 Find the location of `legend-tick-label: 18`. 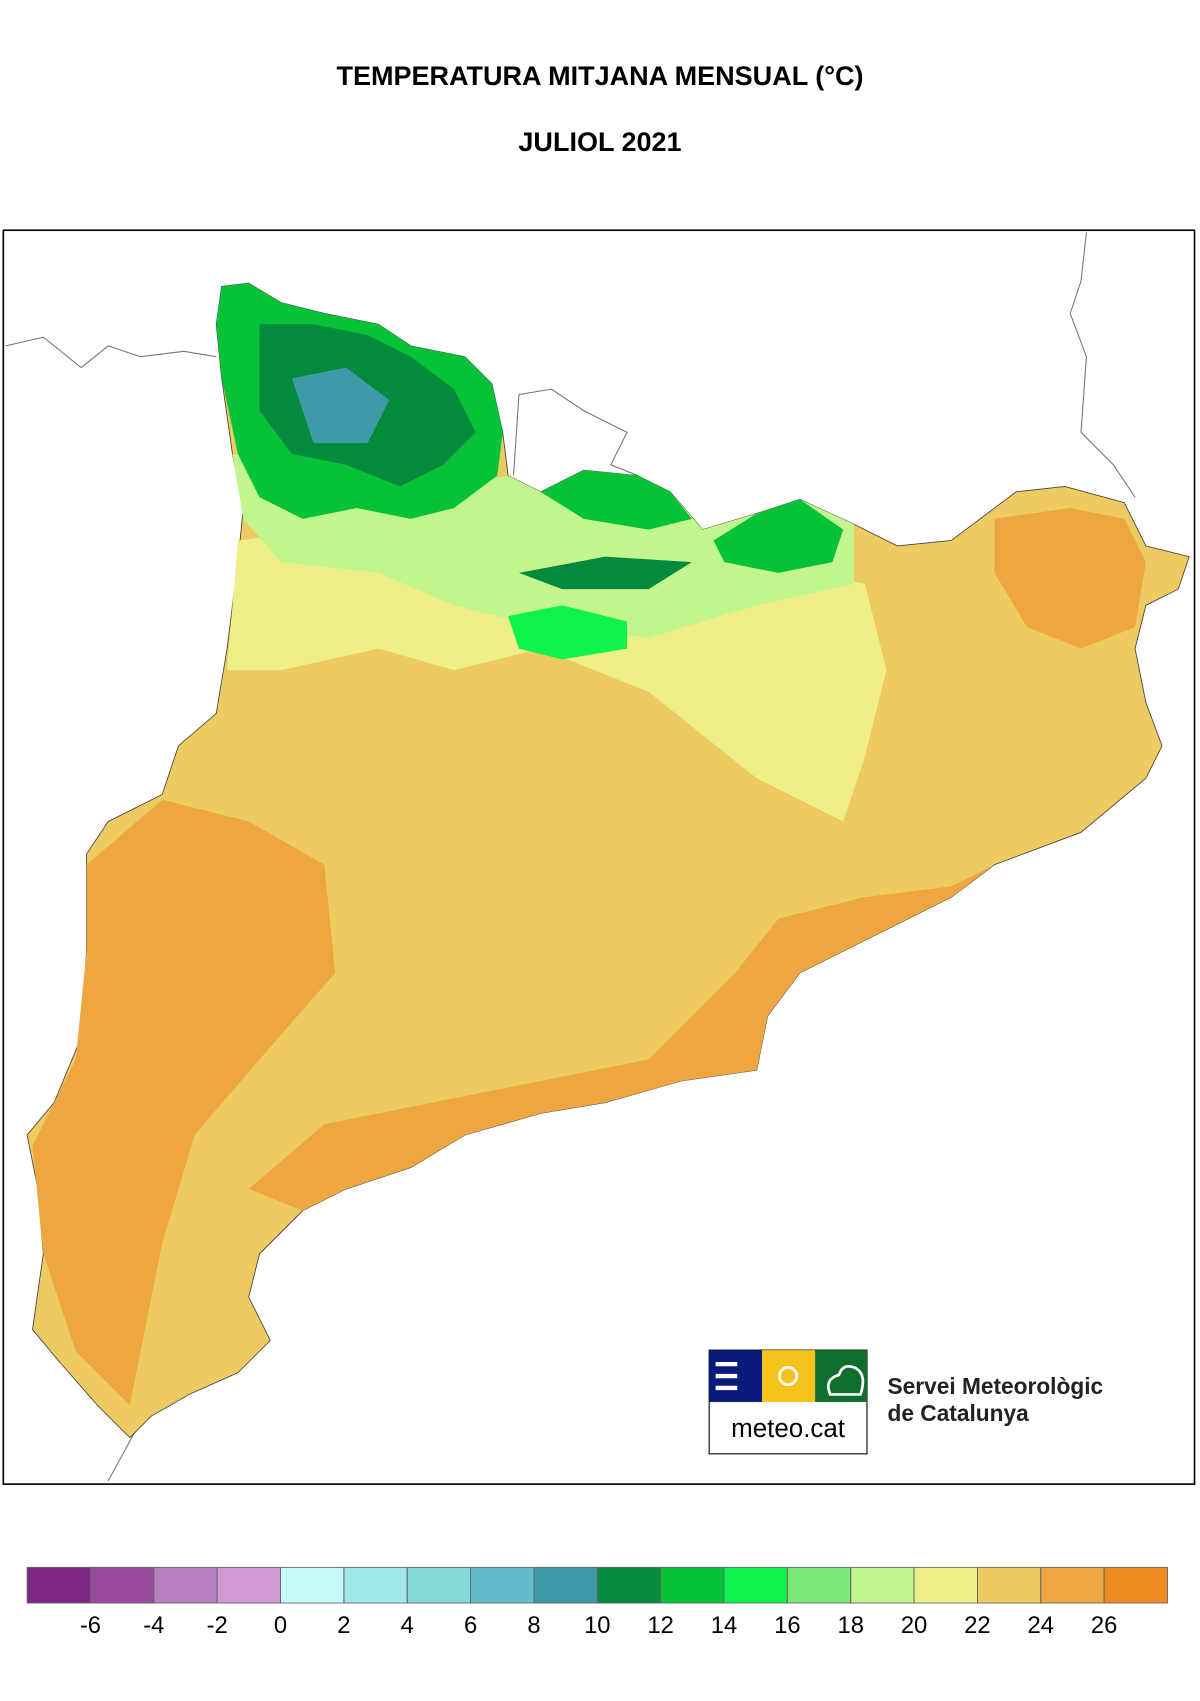

legend-tick-label: 18 is located at coordinates (851, 1625).